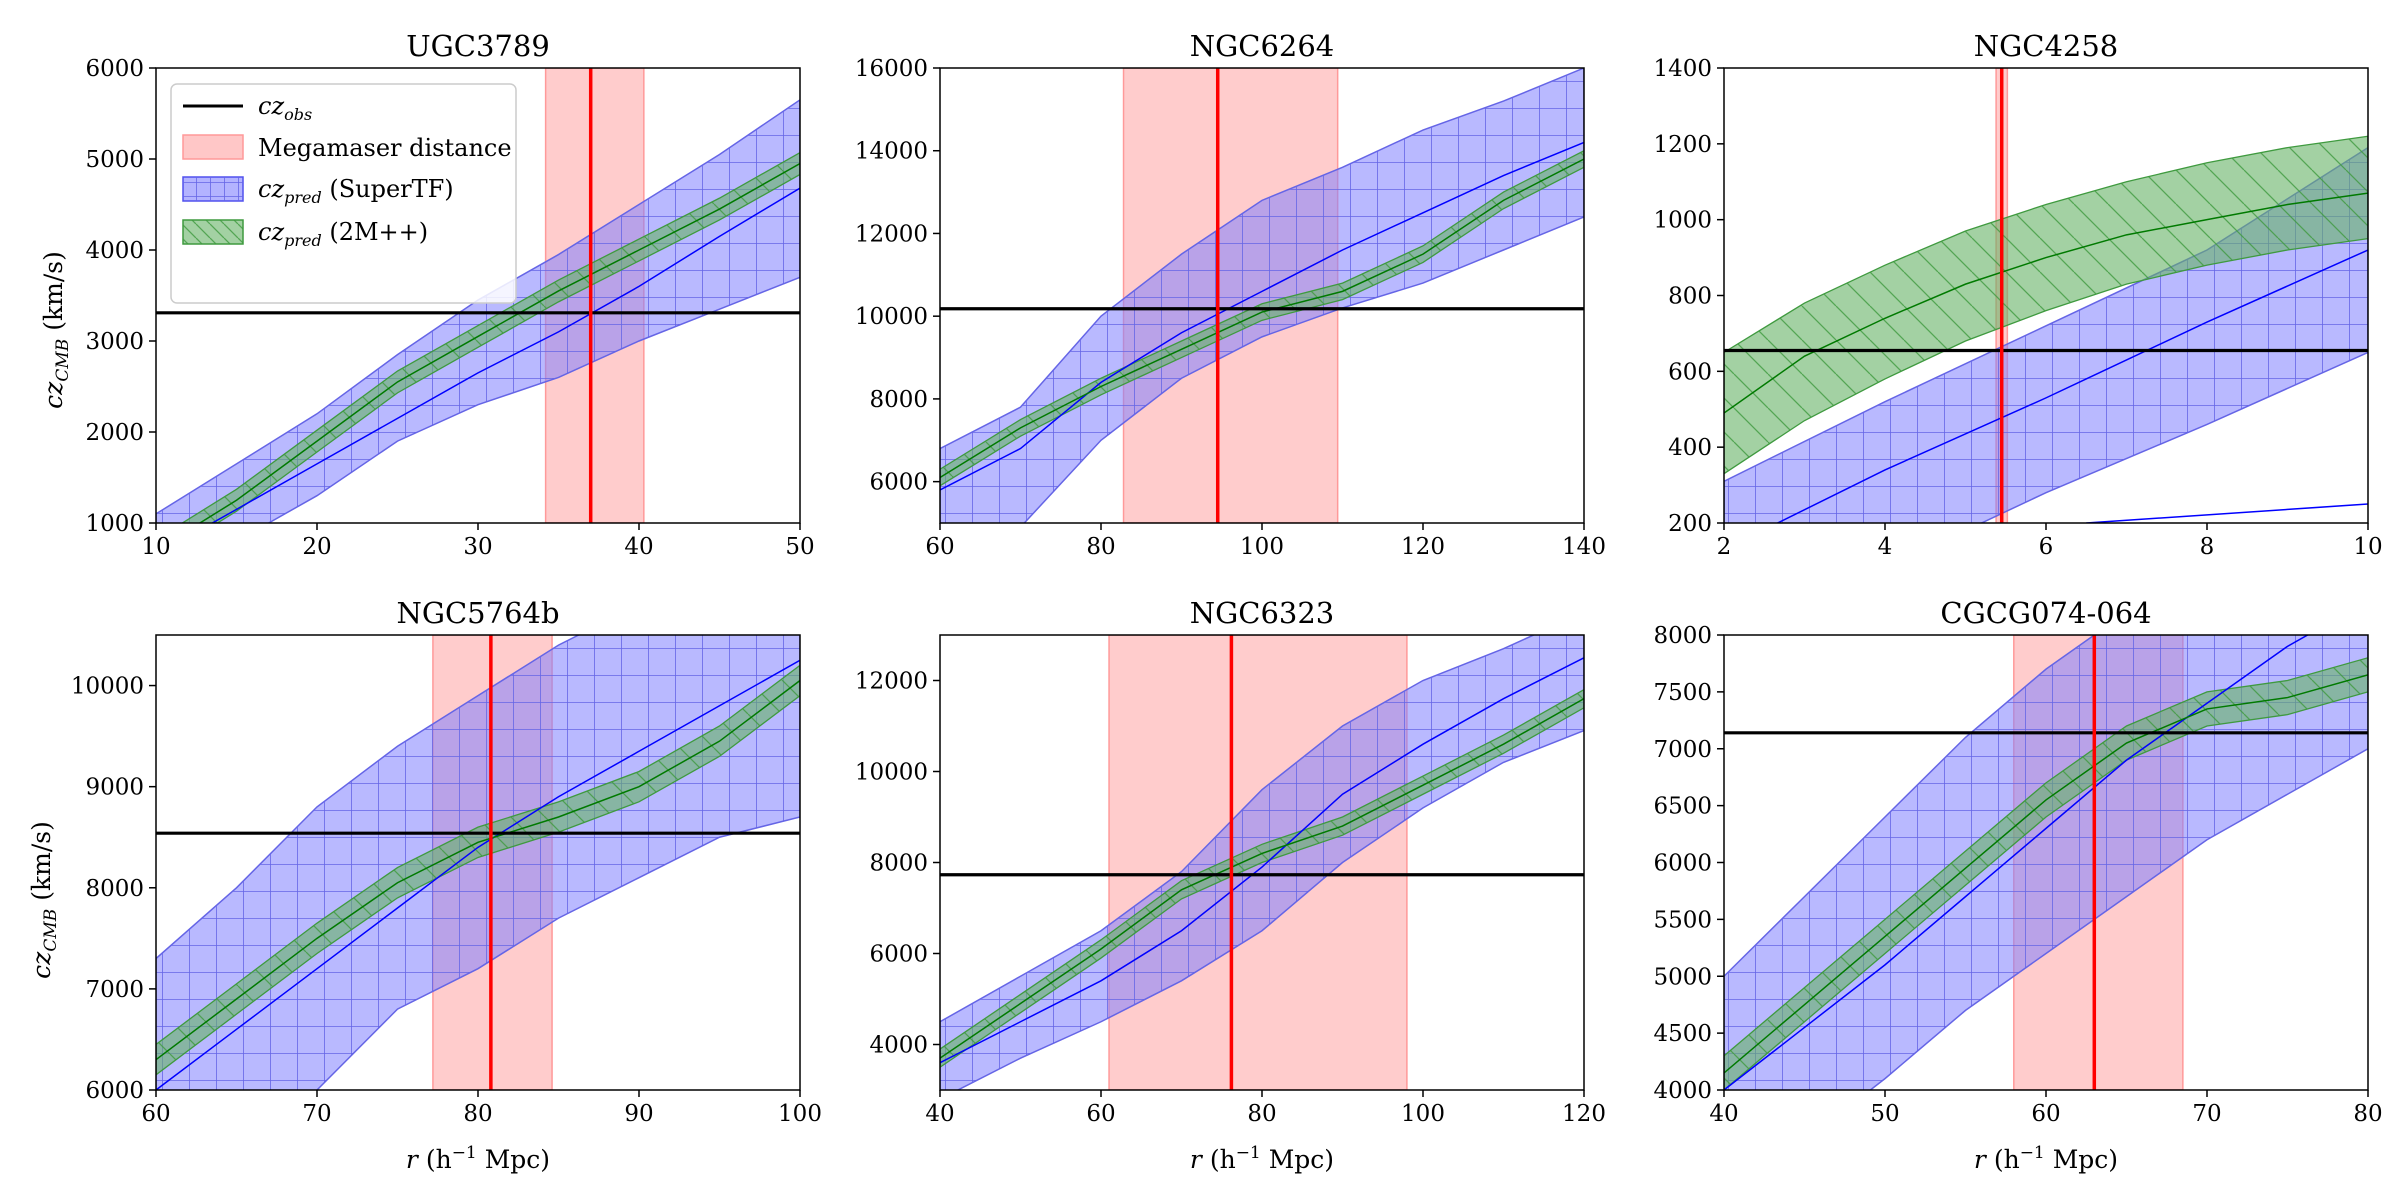 This screenshot has height=1200, width=2400. What do you see at coordinates (478, 46) in the screenshot?
I see `panel-title: UGC3789` at bounding box center [478, 46].